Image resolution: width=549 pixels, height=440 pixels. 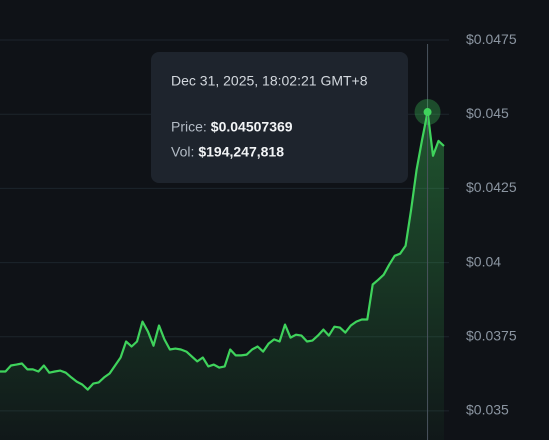 What do you see at coordinates (189, 127) in the screenshot?
I see `tooltip-price-label: Price:` at bounding box center [189, 127].